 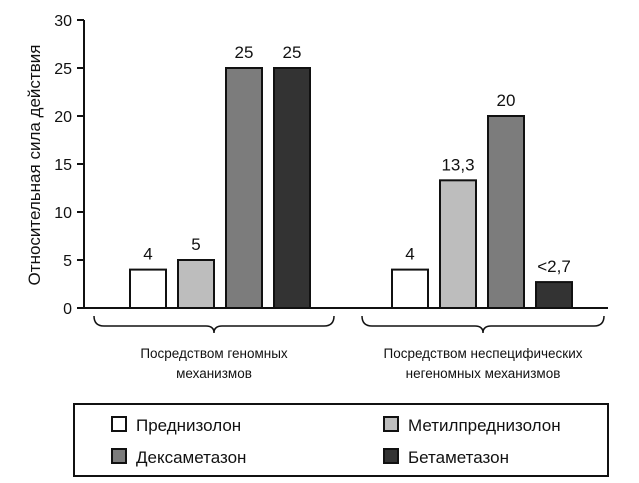 I want to click on data-label: 20, so click(x=506, y=100).